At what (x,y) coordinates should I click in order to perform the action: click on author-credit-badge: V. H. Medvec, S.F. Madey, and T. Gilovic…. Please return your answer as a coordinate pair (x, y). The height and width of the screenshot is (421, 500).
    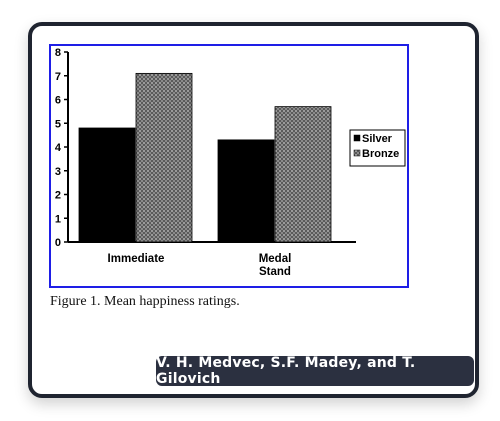
    Looking at the image, I should click on (315, 371).